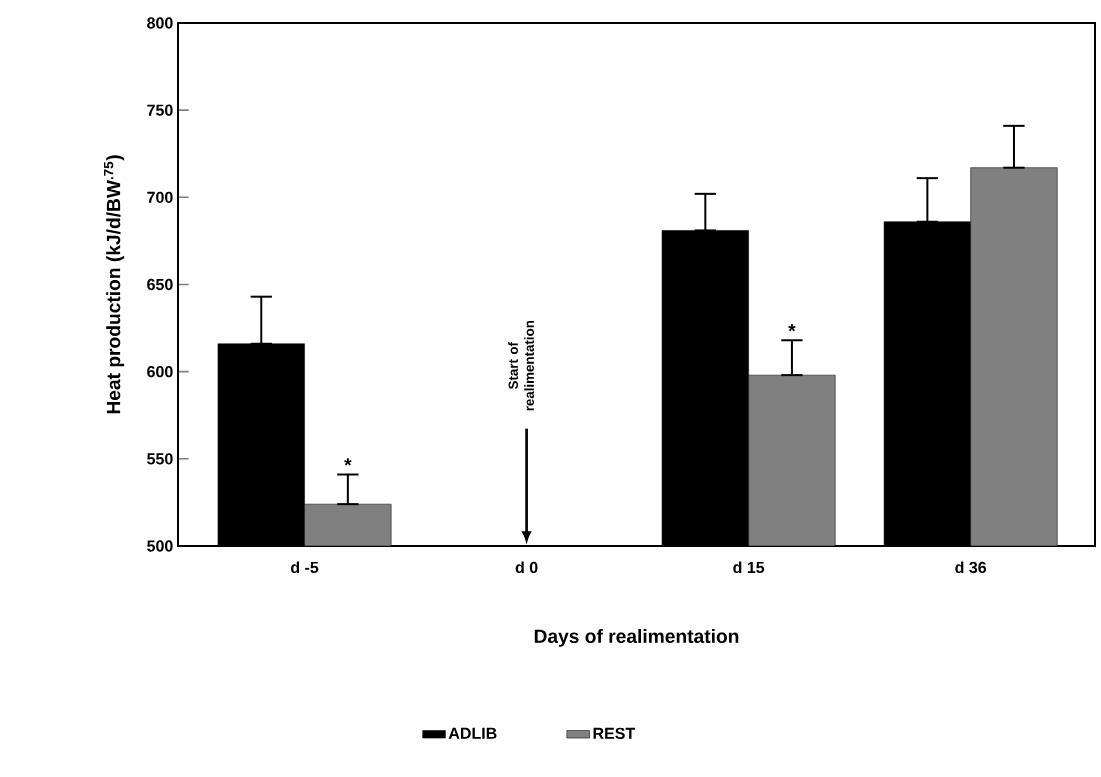 The width and height of the screenshot is (1101, 777). Describe the element at coordinates (614, 733) in the screenshot. I see `legend-label: REST` at that location.